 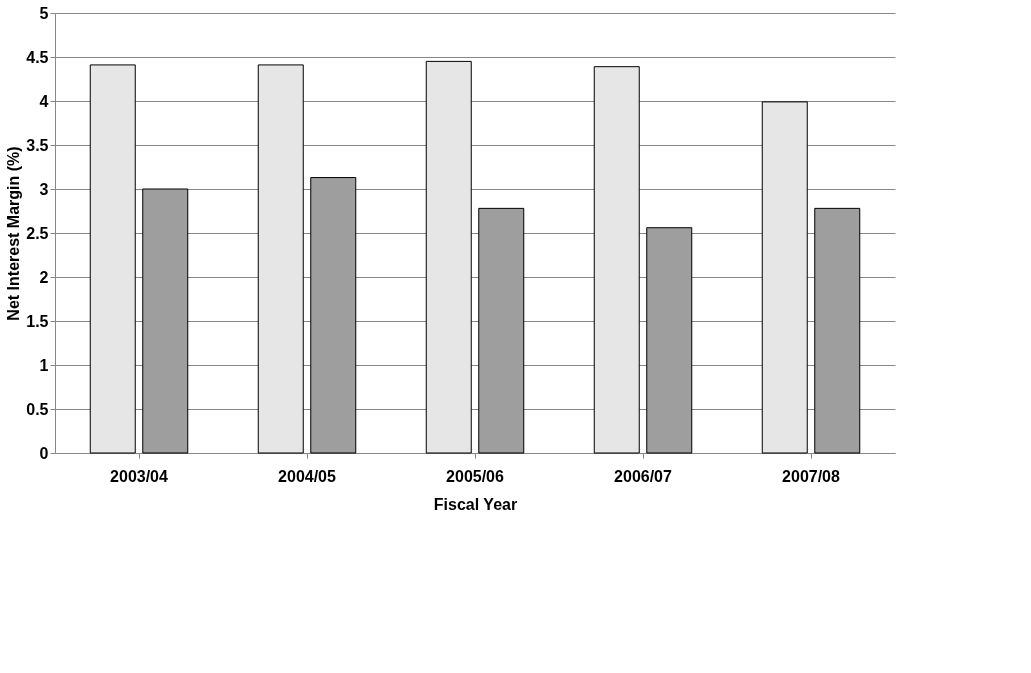 What do you see at coordinates (475, 504) in the screenshot?
I see `x-axis-title: Fiscal Year` at bounding box center [475, 504].